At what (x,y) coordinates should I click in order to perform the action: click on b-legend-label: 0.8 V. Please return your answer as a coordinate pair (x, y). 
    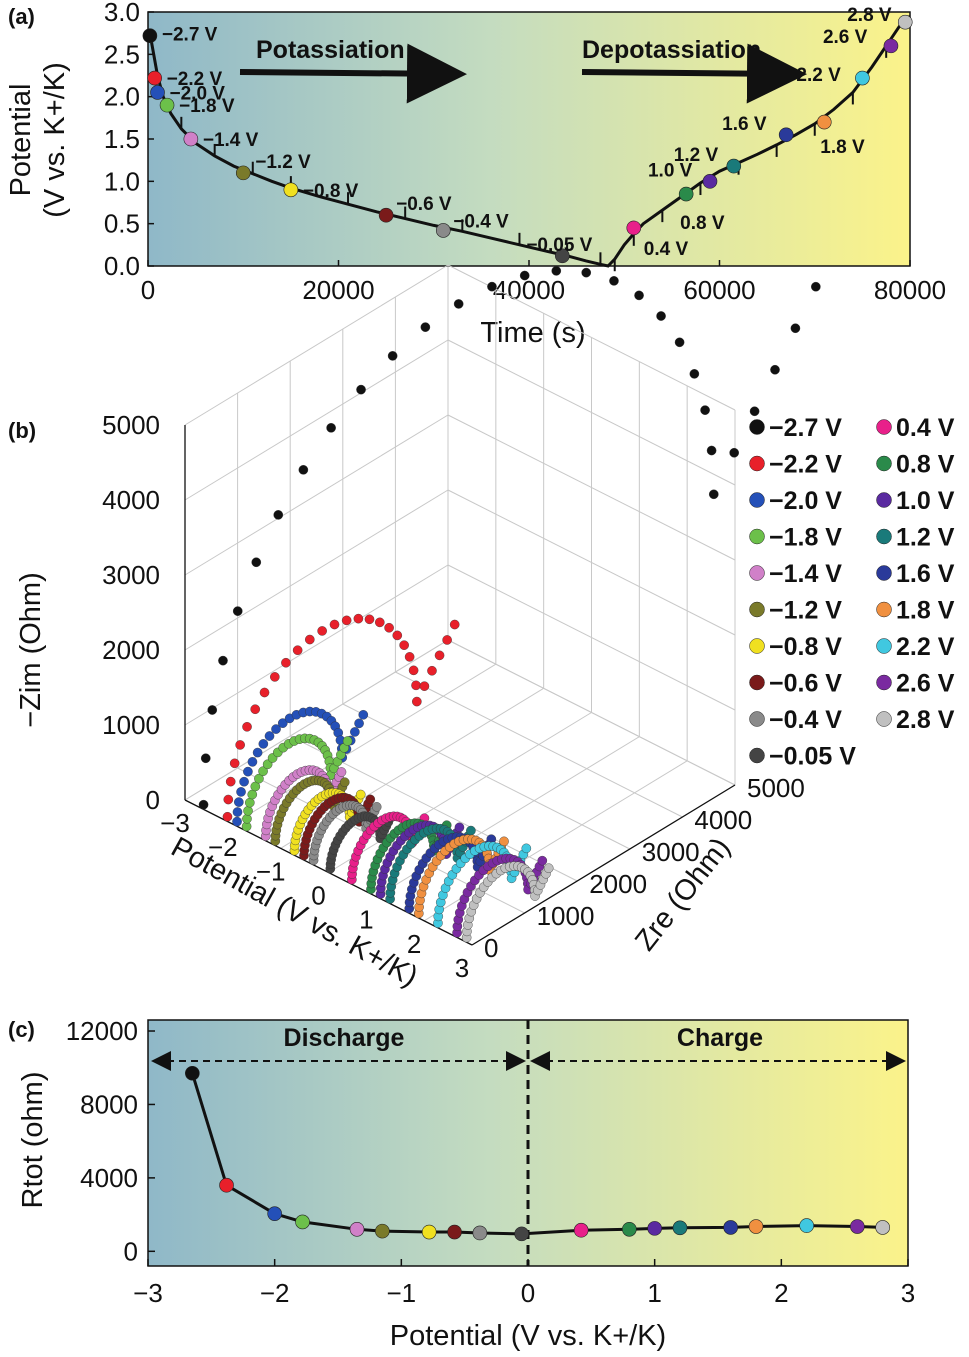
    Looking at the image, I should click on (925, 465).